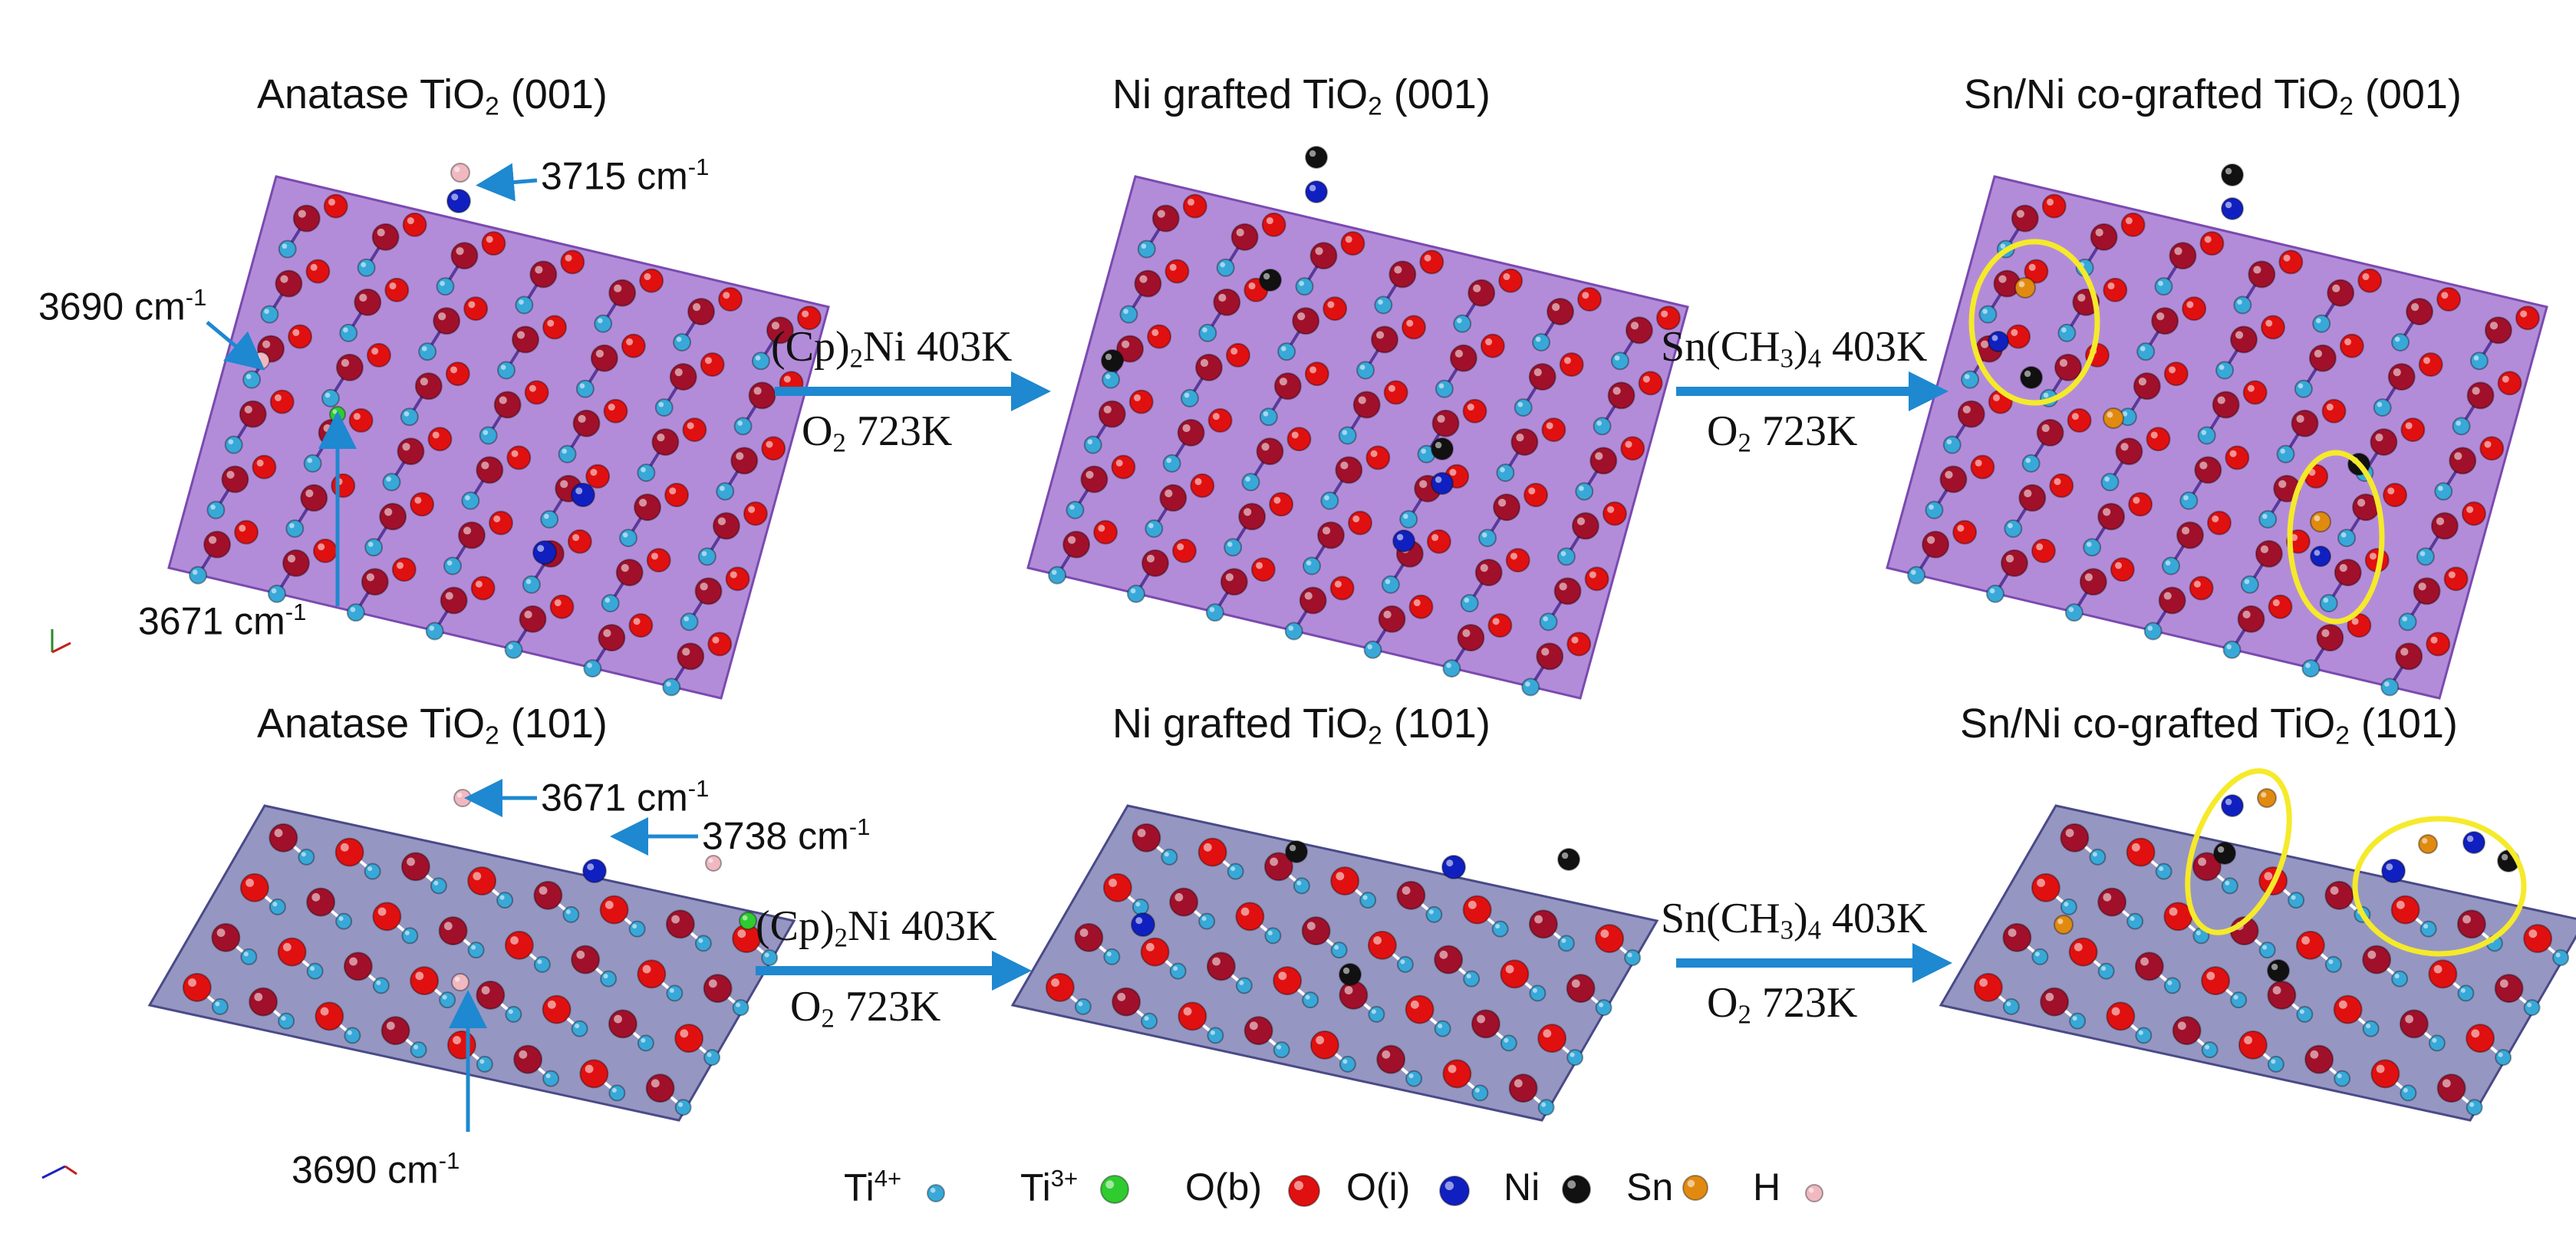 This screenshot has width=2576, height=1240. What do you see at coordinates (1695, 1188) in the screenshot?
I see `legend-sn-swatch` at bounding box center [1695, 1188].